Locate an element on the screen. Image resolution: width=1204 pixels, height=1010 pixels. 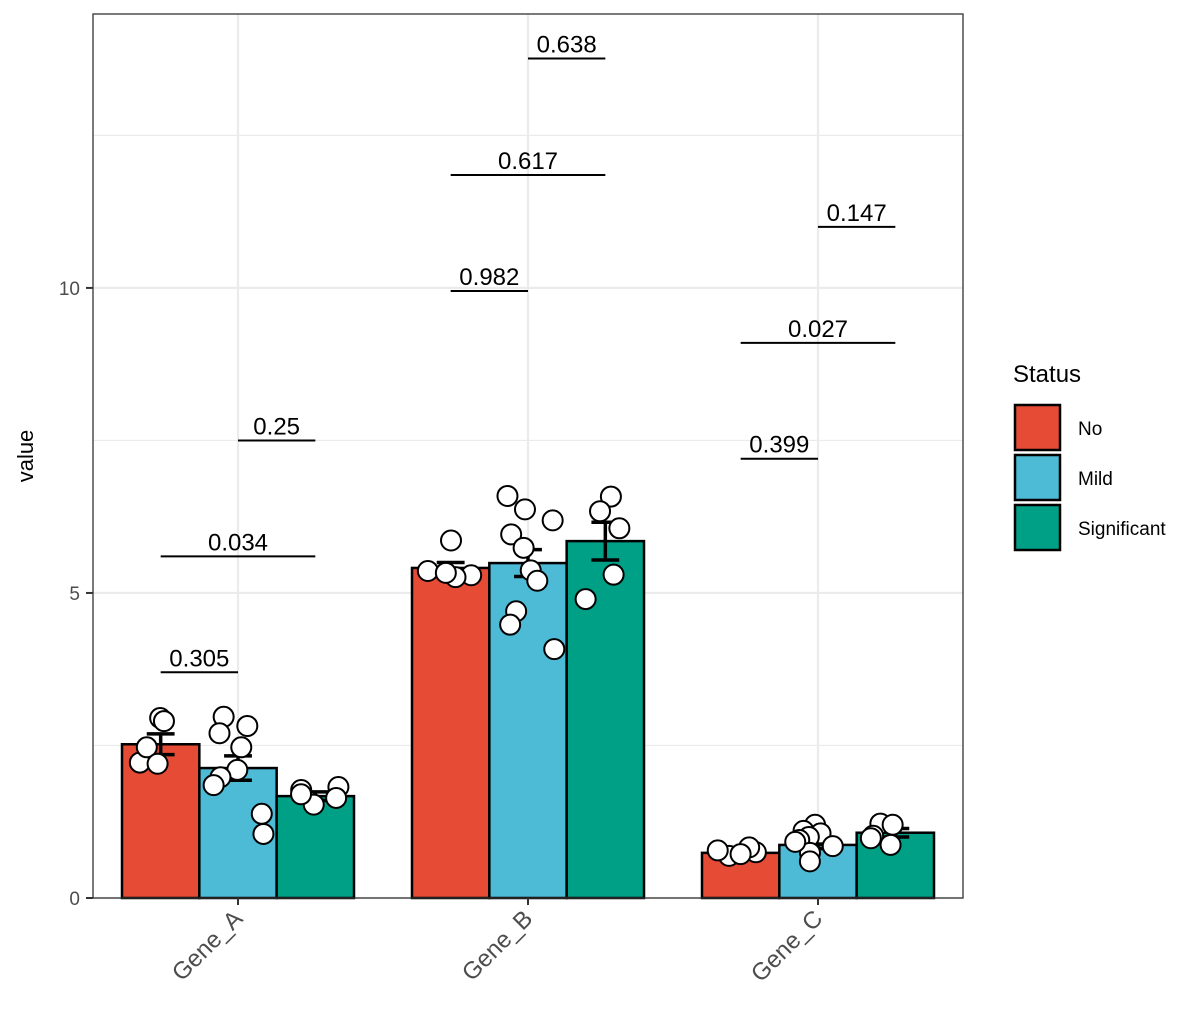
legend-key-mild is located at coordinates (1037, 477).